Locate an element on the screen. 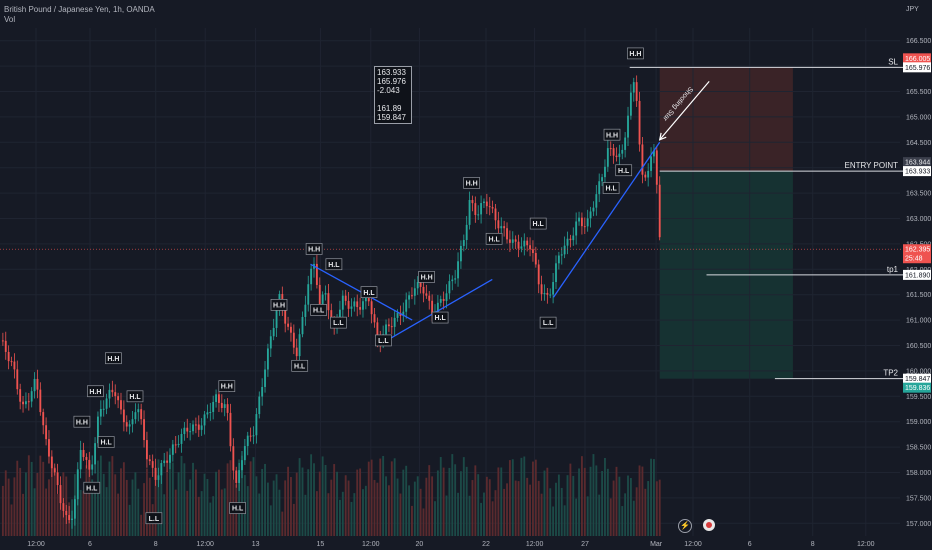 The image size is (932, 550). time-axis-bg is located at coordinates (451, 543).